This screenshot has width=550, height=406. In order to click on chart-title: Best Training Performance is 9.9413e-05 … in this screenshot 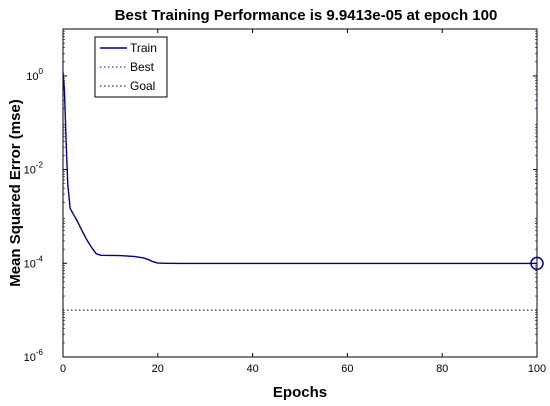, I will do `click(306, 15)`.